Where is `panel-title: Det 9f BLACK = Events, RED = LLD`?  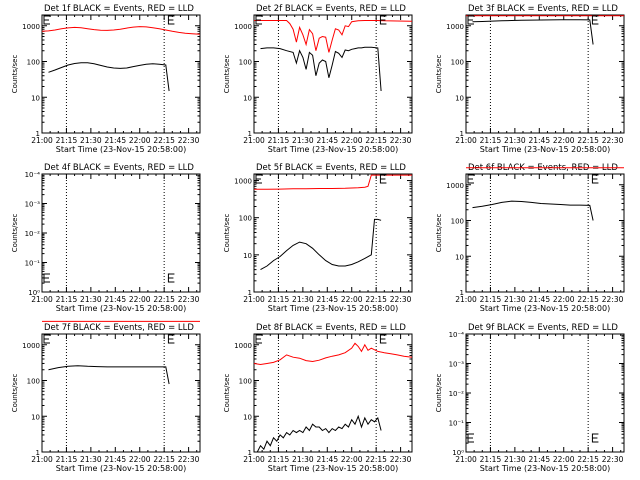
panel-title: Det 9f BLACK = Events, RED = LLD is located at coordinates (543, 328).